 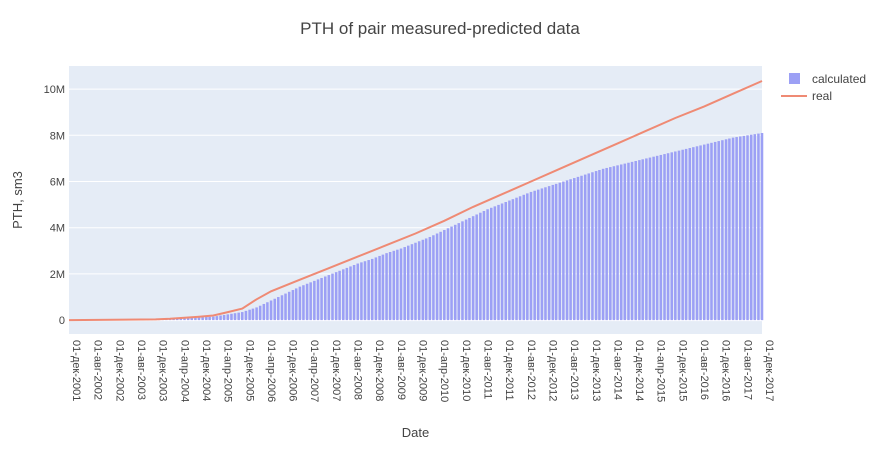 I want to click on y-tick-label: 6M, so click(x=57, y=183).